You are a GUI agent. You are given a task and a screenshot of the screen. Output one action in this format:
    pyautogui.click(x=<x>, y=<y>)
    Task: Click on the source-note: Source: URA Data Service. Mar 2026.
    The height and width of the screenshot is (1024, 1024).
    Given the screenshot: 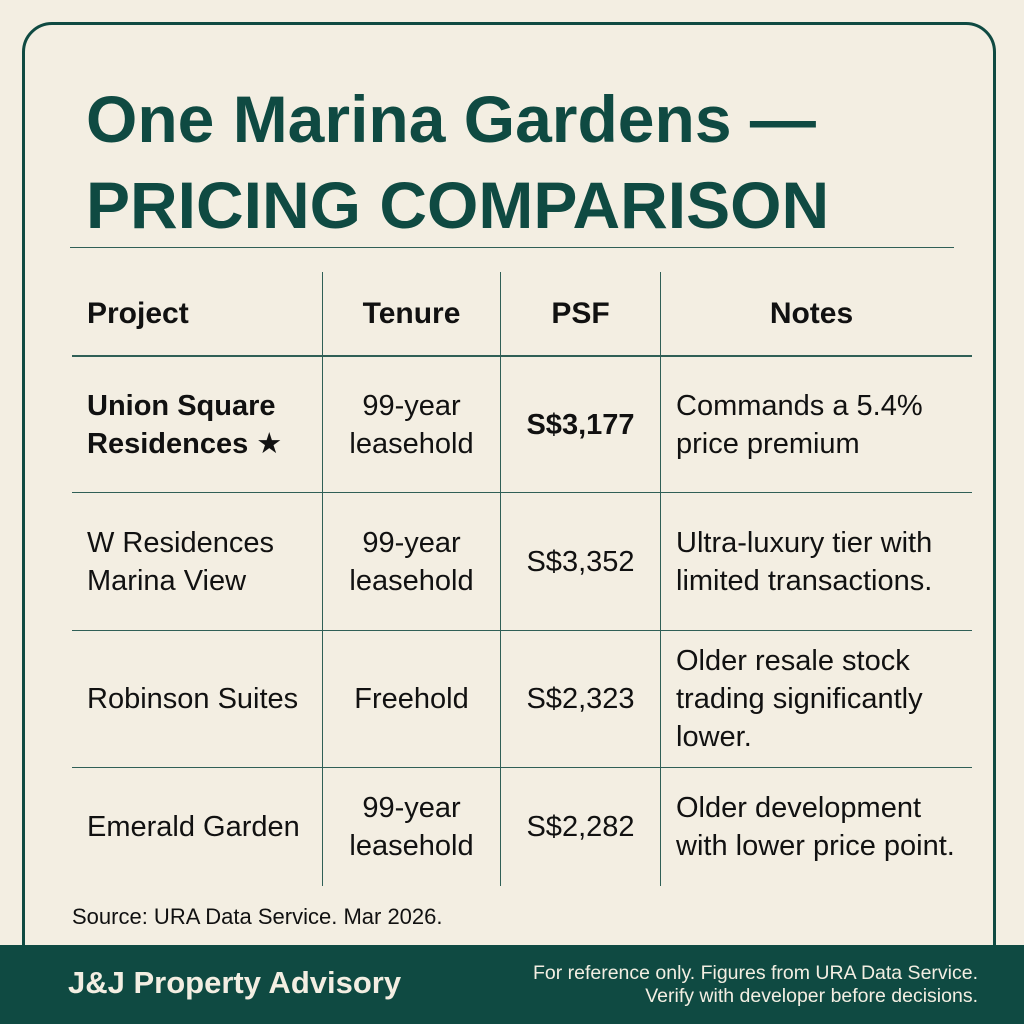 What is the action you would take?
    pyautogui.click(x=257, y=916)
    